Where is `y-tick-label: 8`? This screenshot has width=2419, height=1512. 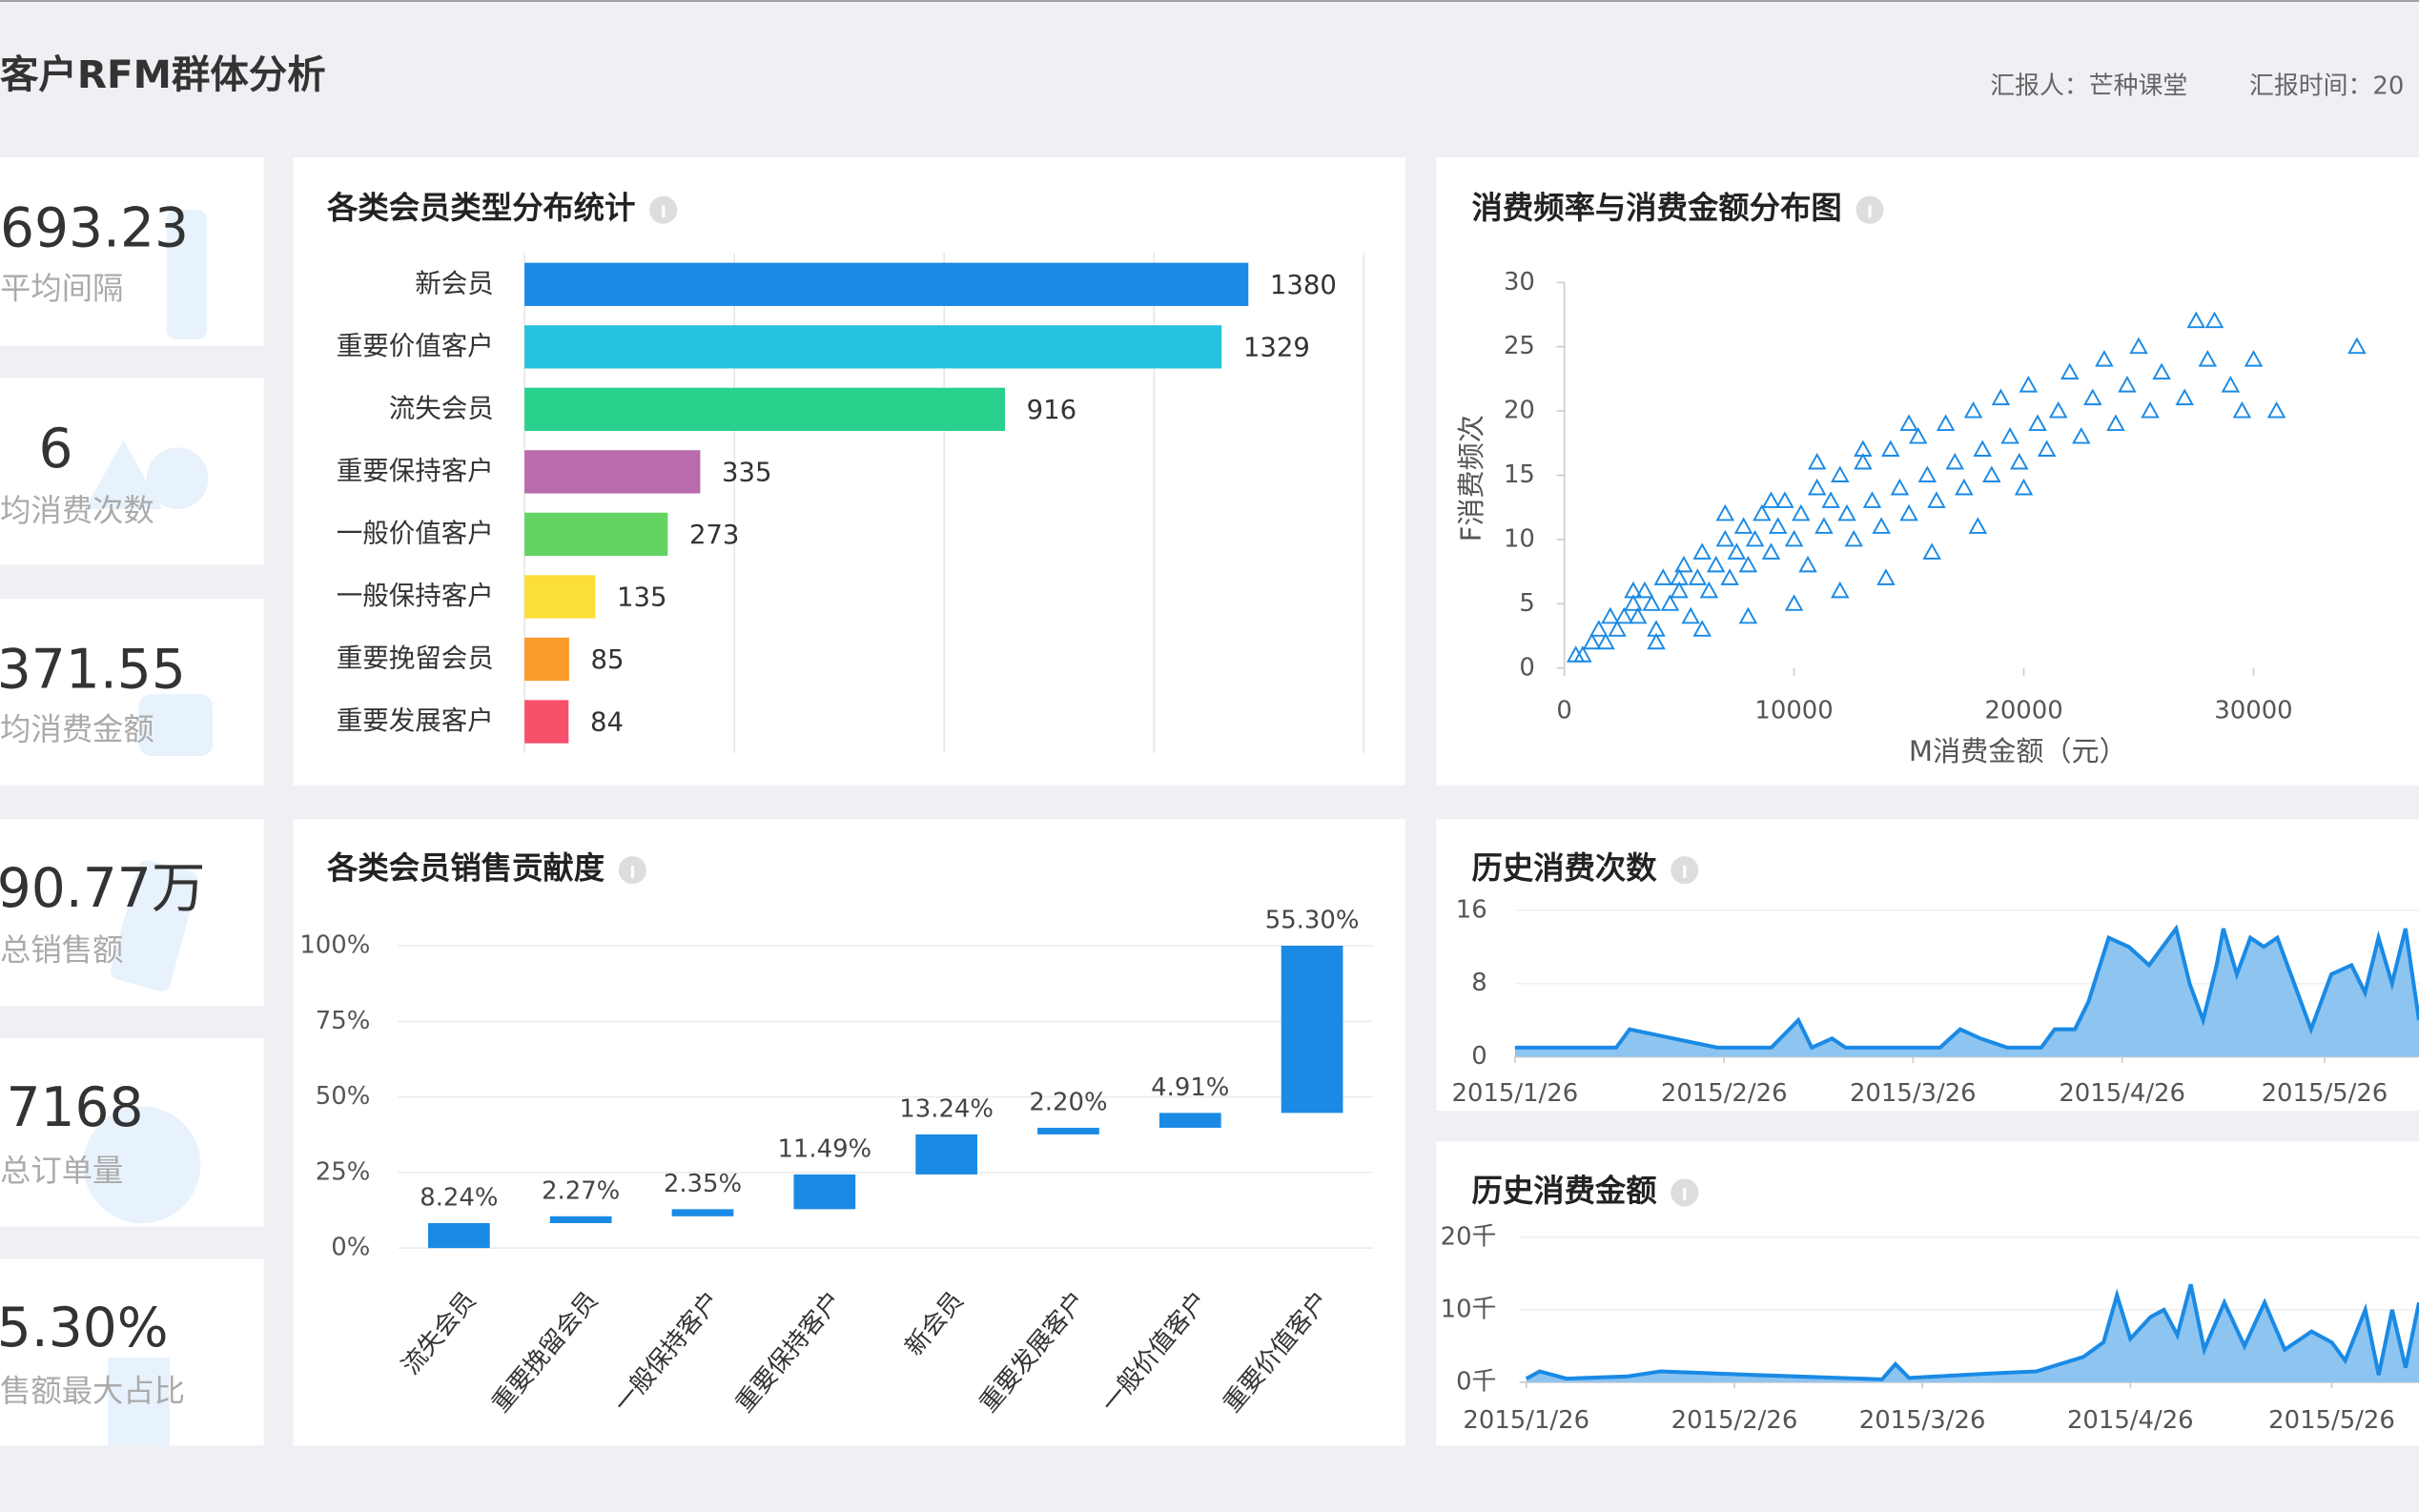 y-tick-label: 8 is located at coordinates (1479, 983).